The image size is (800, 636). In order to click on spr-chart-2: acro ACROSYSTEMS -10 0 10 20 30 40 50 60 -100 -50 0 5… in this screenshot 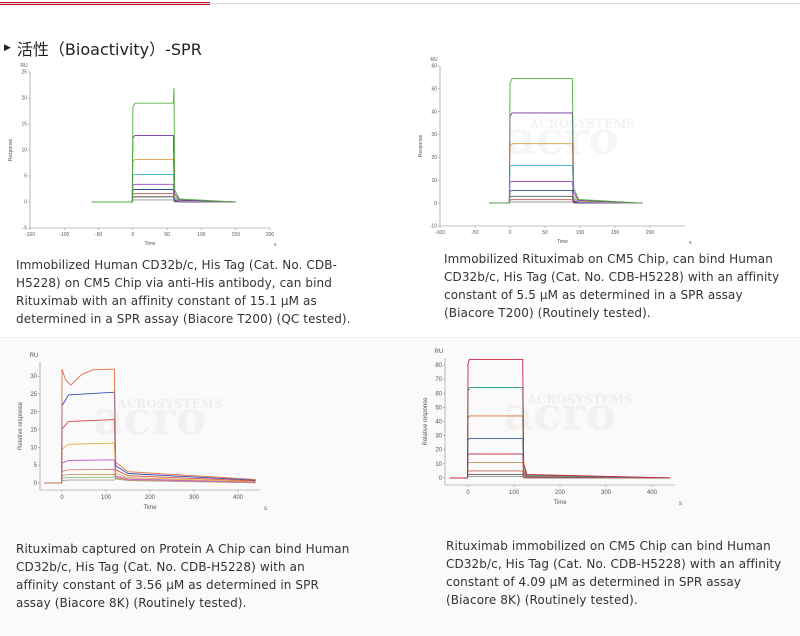, I will do `click(564, 152)`.